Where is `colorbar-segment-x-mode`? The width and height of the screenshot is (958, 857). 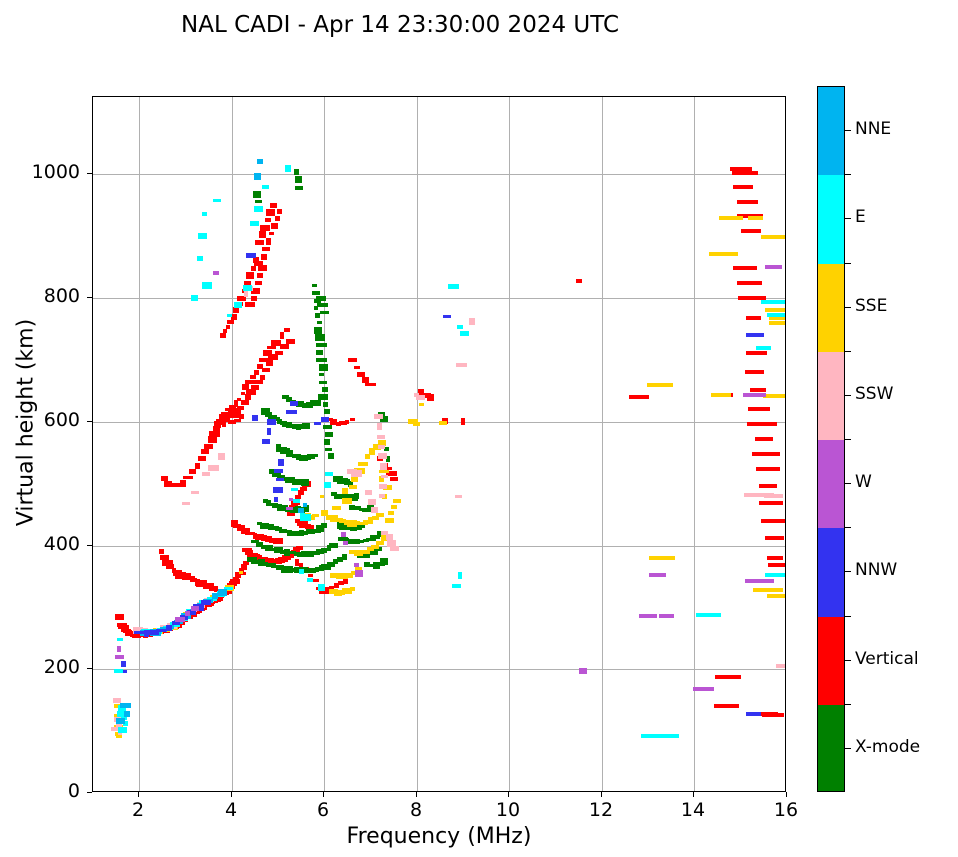 colorbar-segment-x-mode is located at coordinates (831, 747).